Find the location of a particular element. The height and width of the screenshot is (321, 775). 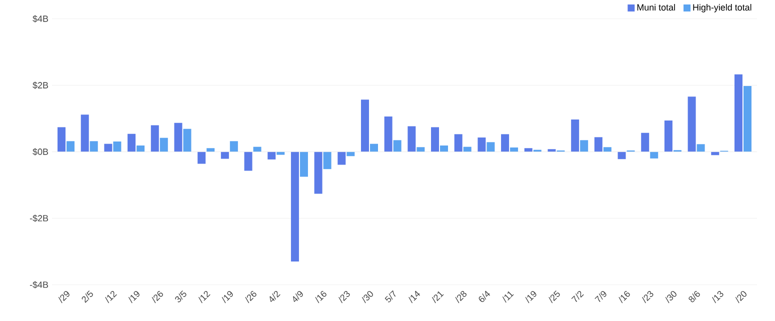

x-tick-label: 4/2 is located at coordinates (275, 296).